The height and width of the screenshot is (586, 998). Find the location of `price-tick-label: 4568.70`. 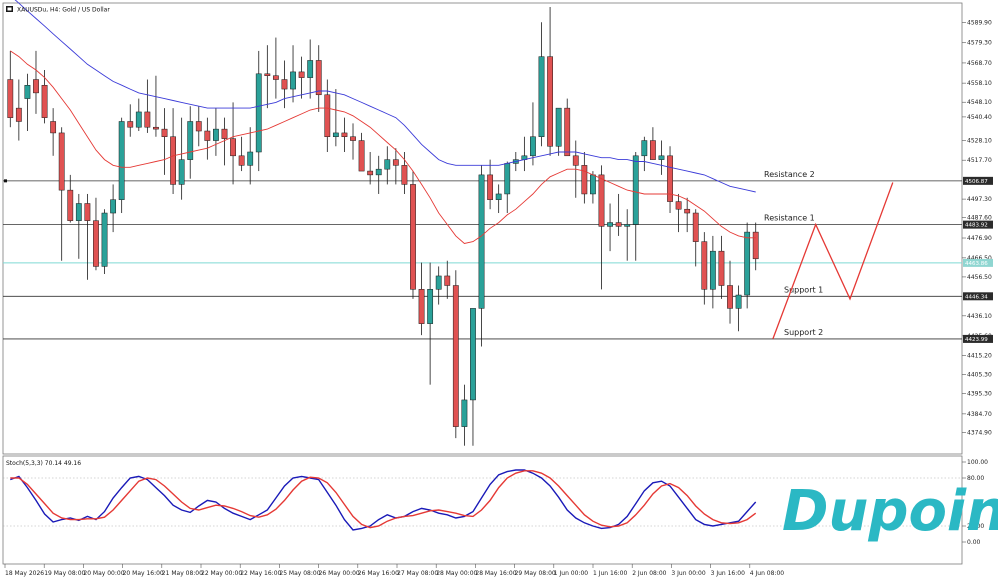

price-tick-label: 4568.70 is located at coordinates (979, 63).